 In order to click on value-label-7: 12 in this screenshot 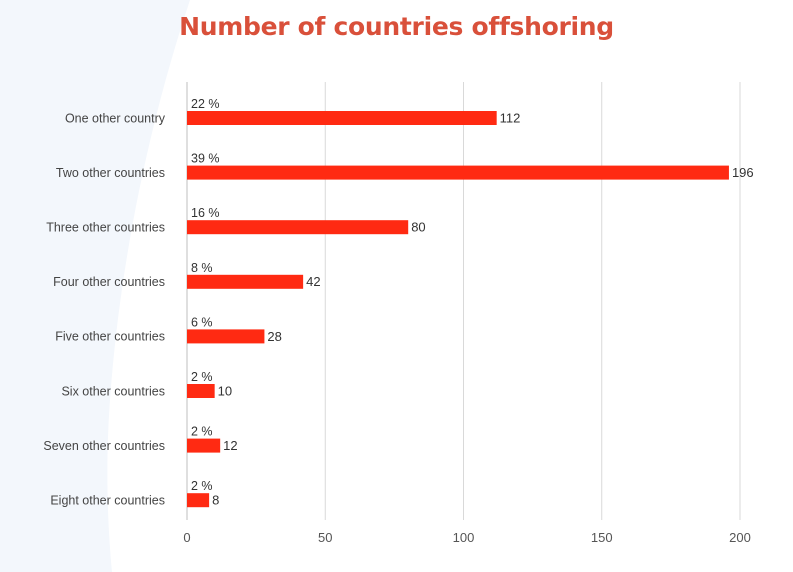, I will do `click(230, 445)`.